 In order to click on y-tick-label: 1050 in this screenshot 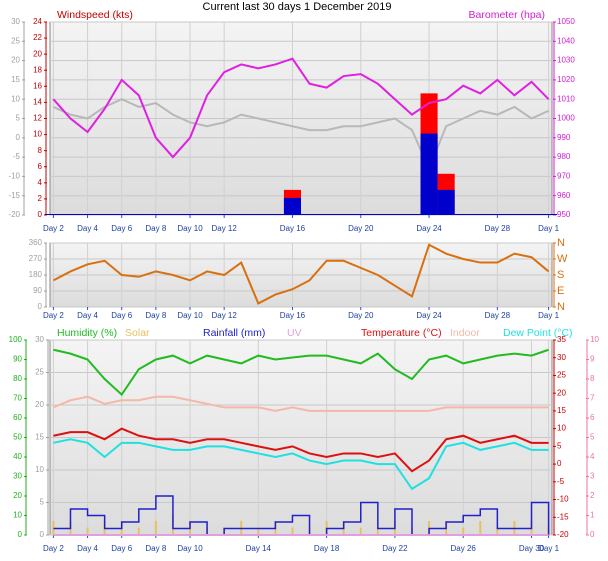, I will do `click(566, 21)`.